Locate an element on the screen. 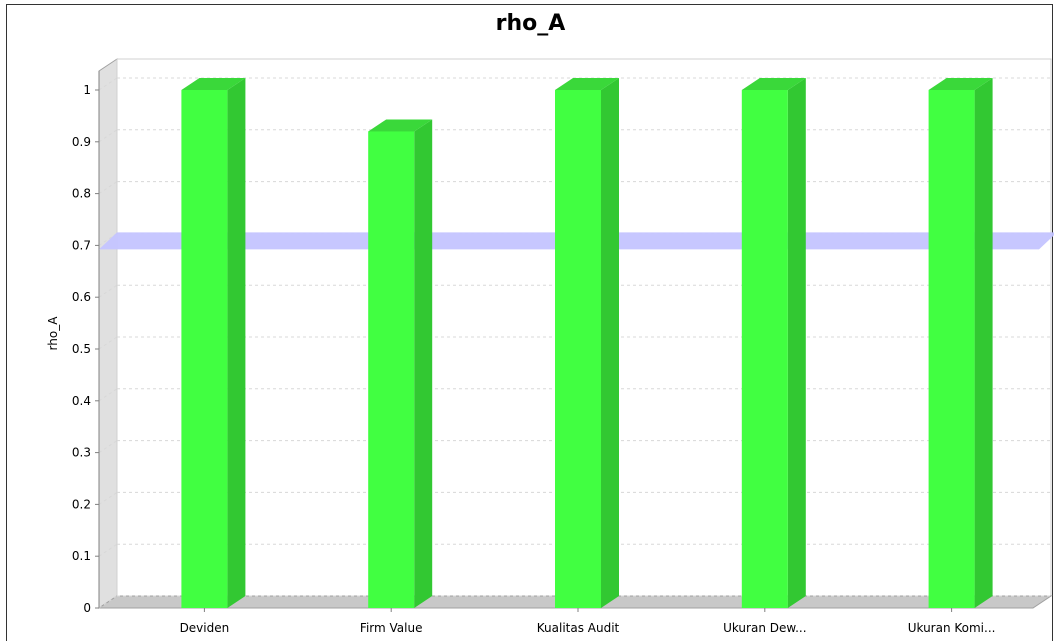 This screenshot has width=1059, height=642. left-wall is located at coordinates (108, 333).